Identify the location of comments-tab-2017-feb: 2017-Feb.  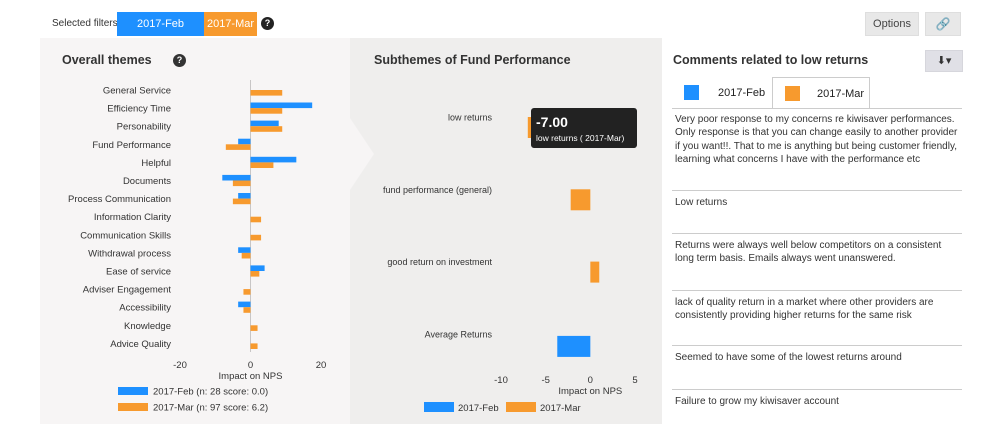
(722, 93).